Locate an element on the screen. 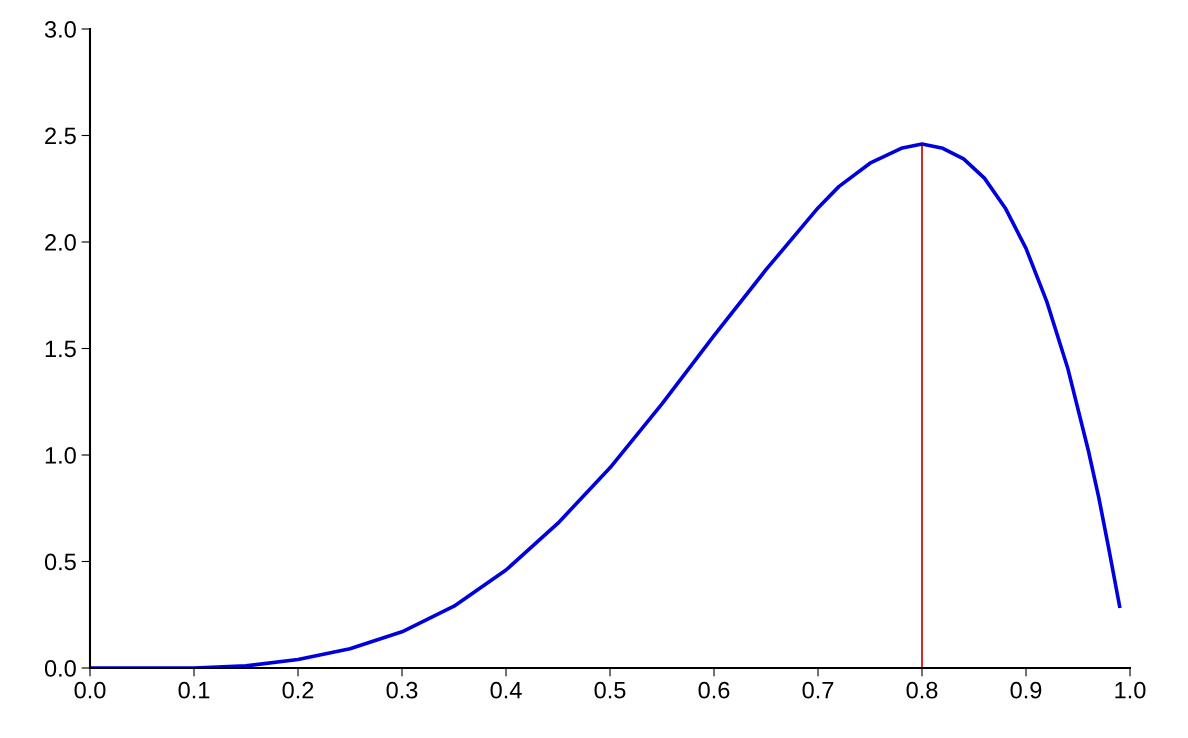 The height and width of the screenshot is (738, 1188). x-tick-label: 0.1 is located at coordinates (194, 690).